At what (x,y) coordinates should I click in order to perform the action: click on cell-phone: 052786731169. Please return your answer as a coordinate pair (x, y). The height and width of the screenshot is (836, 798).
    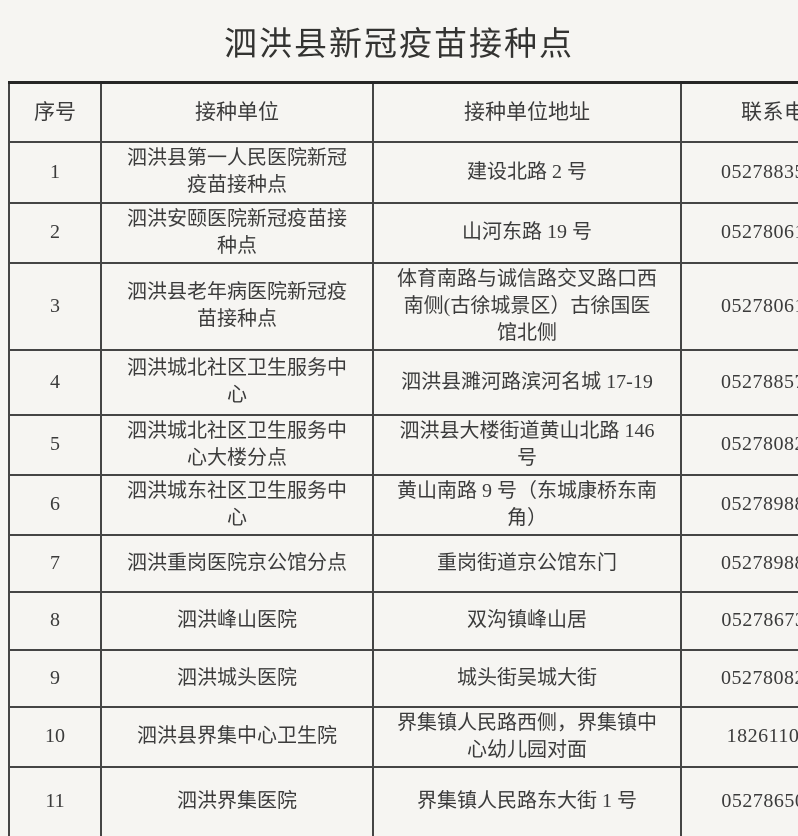
    Looking at the image, I should click on (739, 620).